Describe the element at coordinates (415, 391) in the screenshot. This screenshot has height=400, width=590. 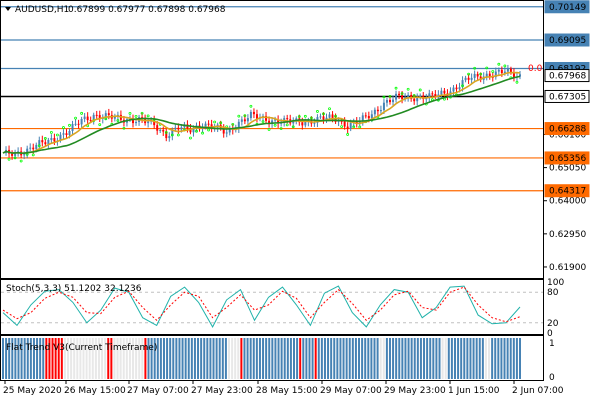
I see `time-tick-label: 29 May 23:00` at that location.